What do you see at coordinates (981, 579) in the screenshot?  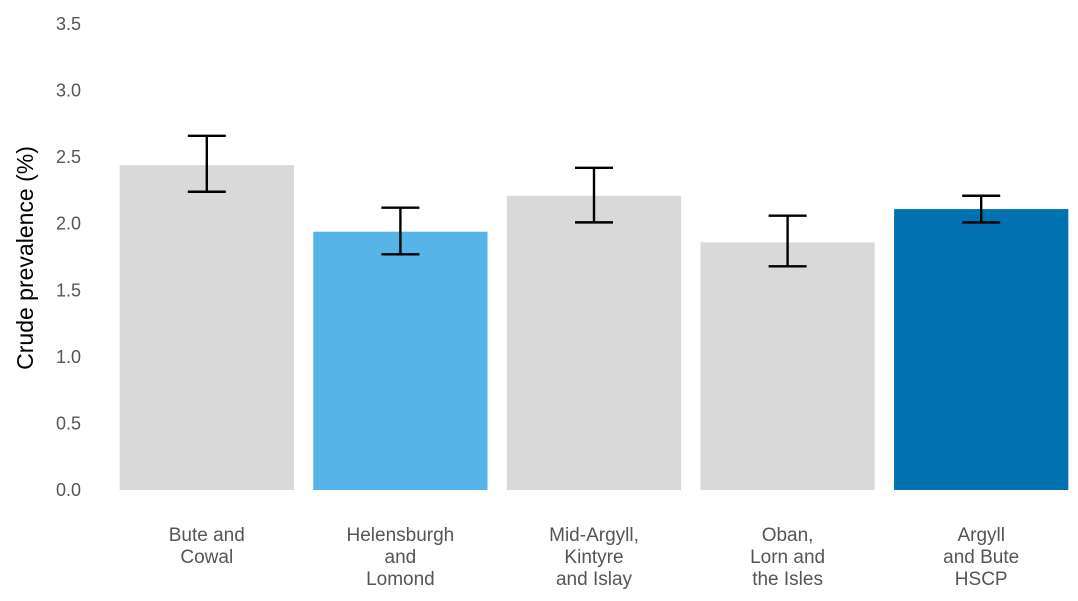 I see `x-category-label-line: HSCP` at bounding box center [981, 579].